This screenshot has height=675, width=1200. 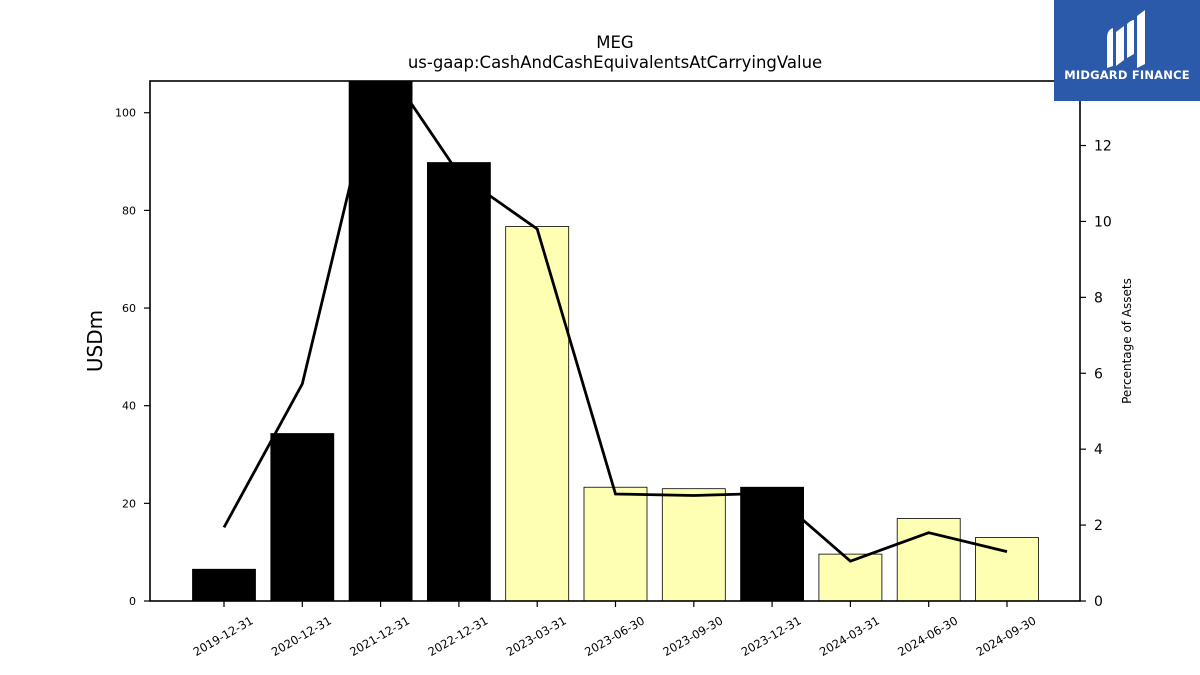 What do you see at coordinates (379, 636) in the screenshot?
I see `x-tick-label: 2021-12-31` at bounding box center [379, 636].